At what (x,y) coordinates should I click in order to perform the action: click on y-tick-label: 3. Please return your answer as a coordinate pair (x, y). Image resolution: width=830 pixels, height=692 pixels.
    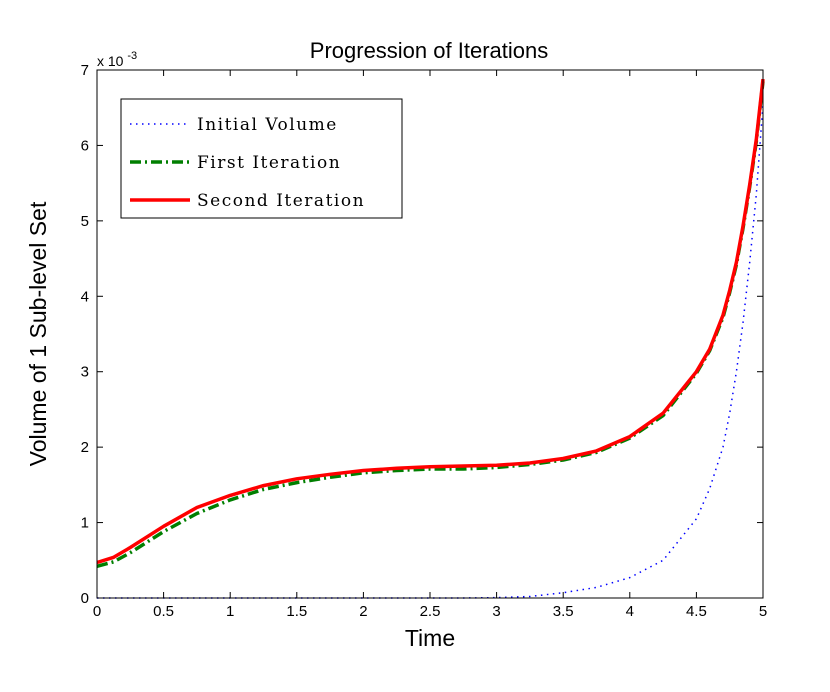
    Looking at the image, I should click on (85, 372).